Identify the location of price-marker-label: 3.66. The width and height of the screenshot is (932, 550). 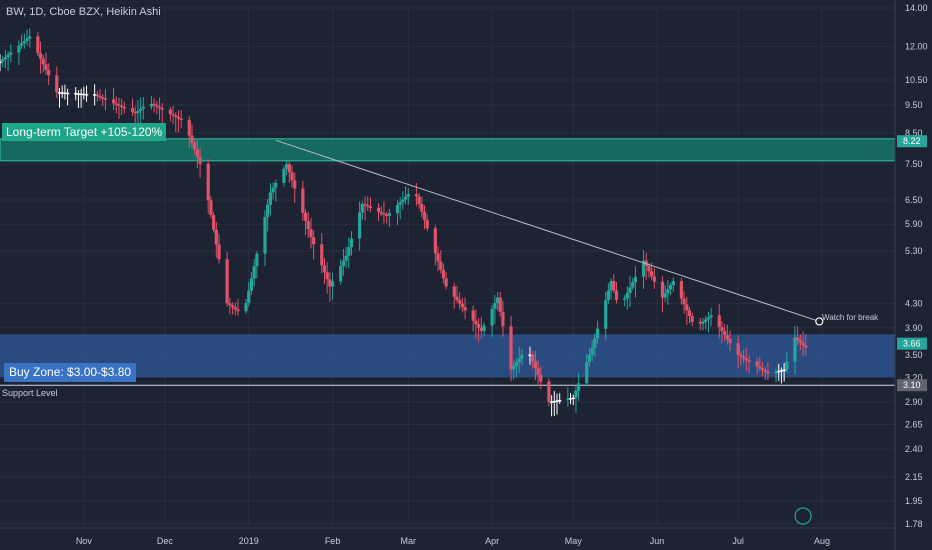
(912, 344).